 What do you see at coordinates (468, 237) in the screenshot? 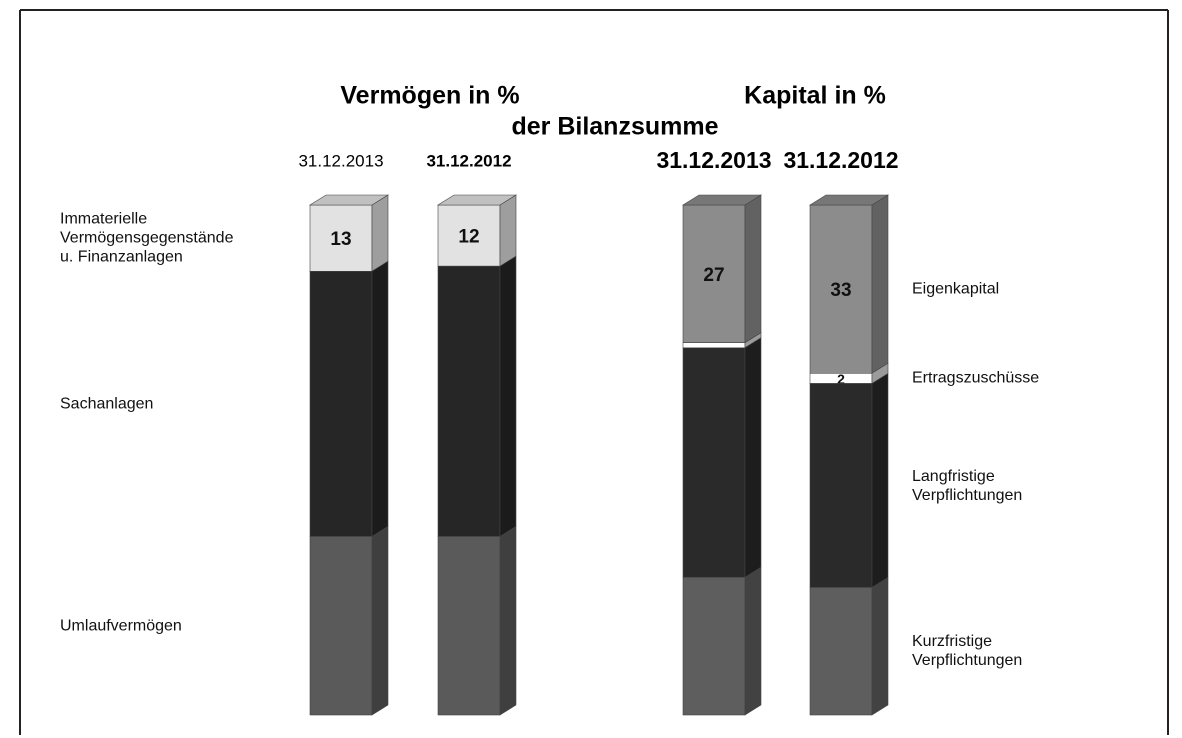
I see `value-label: 12` at bounding box center [468, 237].